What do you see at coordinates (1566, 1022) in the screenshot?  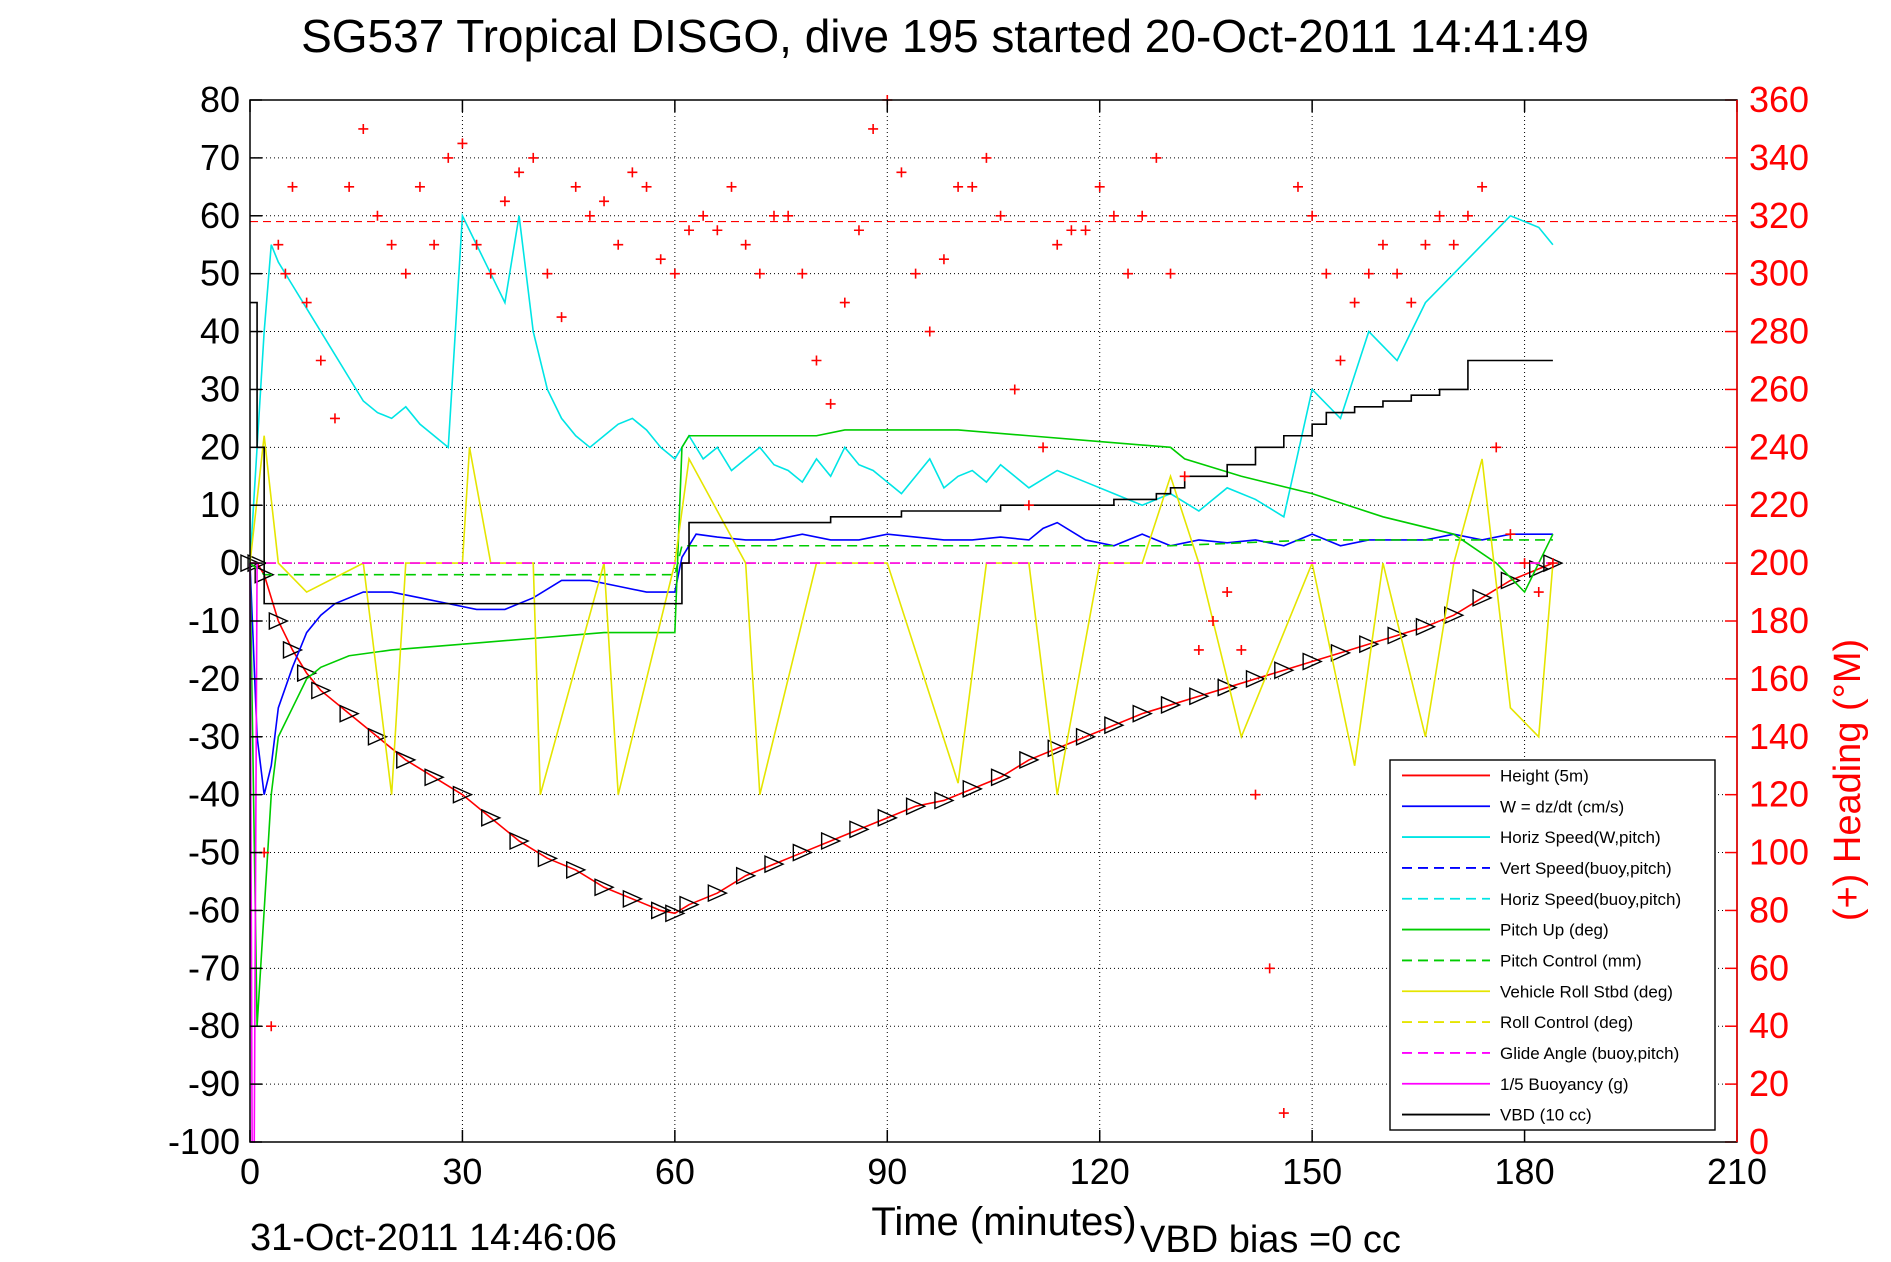 I see `legend-label: Roll Control (deg)` at bounding box center [1566, 1022].